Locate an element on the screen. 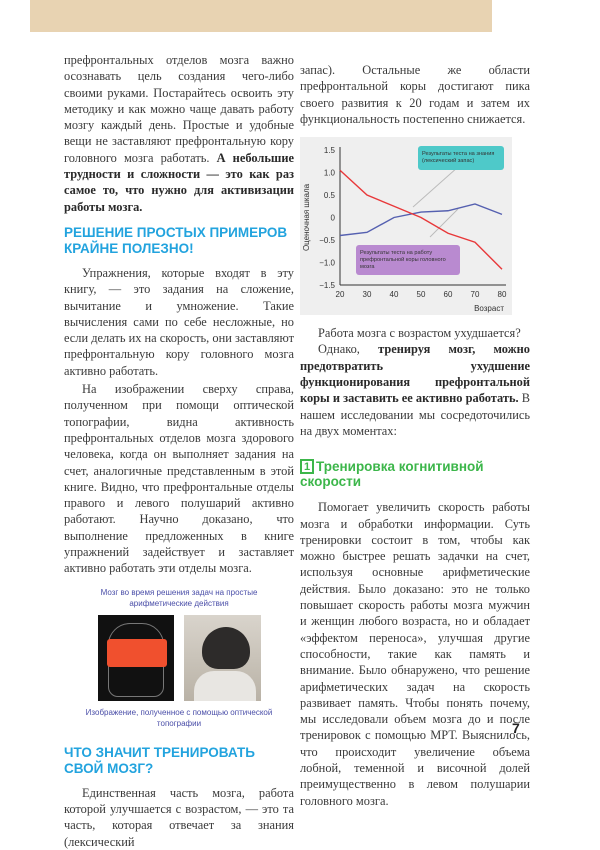 The width and height of the screenshot is (600, 850). x-tick-label: 20 is located at coordinates (340, 294).